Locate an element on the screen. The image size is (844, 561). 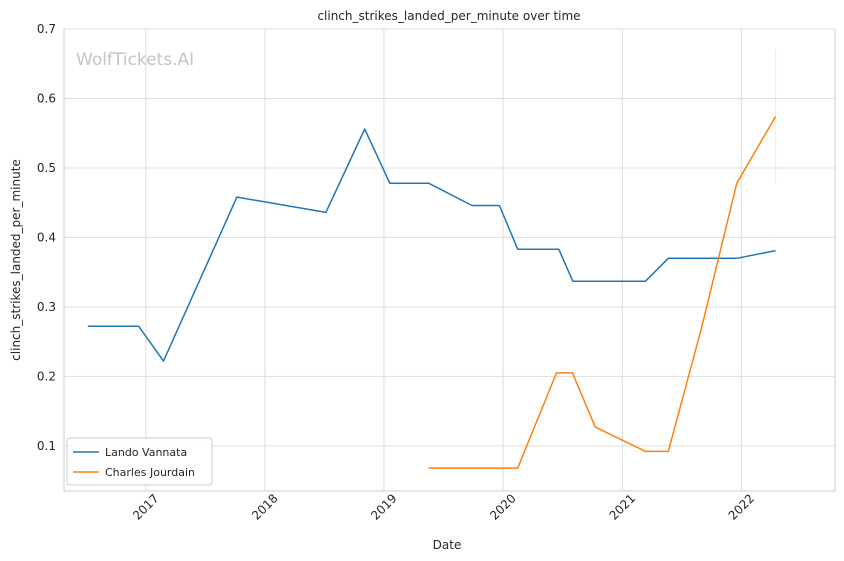
y-tick-label: 0.6 is located at coordinates (46, 98).